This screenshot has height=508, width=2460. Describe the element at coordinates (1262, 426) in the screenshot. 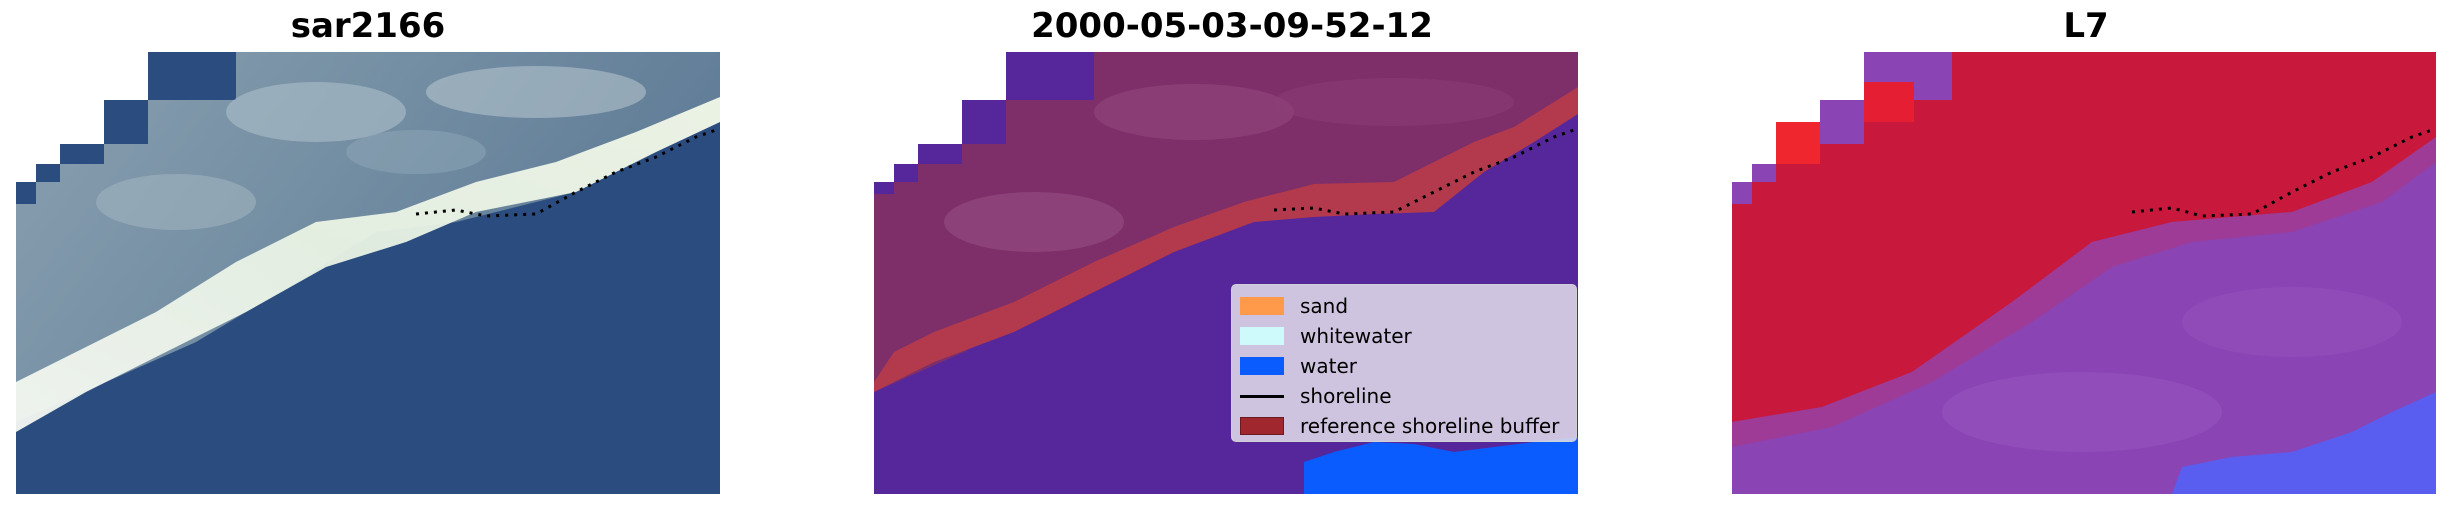

I see `buffer-swatch` at that location.